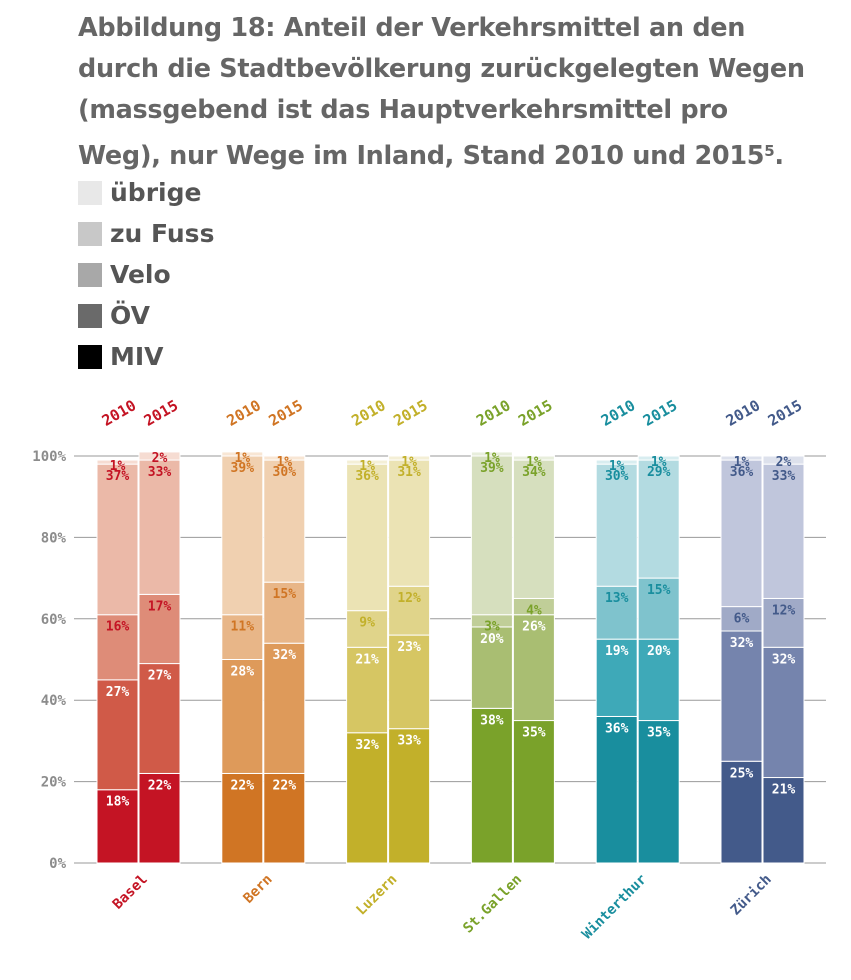 The image size is (851, 980). Describe the element at coordinates (118, 802) in the screenshot. I see `data-label: 18%` at that location.